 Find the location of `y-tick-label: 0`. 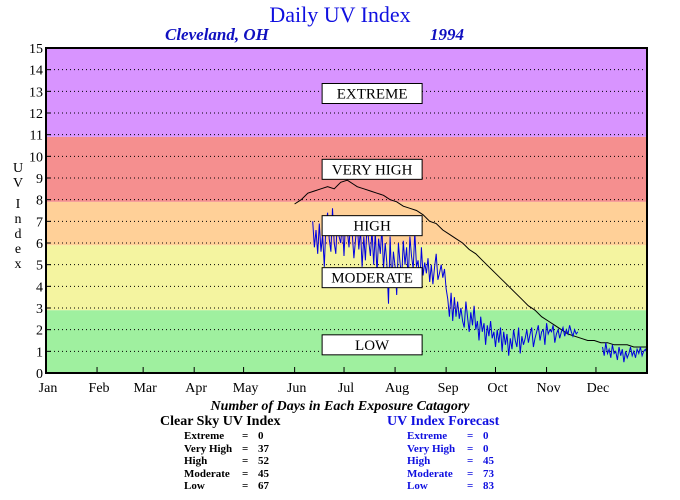

y-tick-label: 0 is located at coordinates (39, 374).